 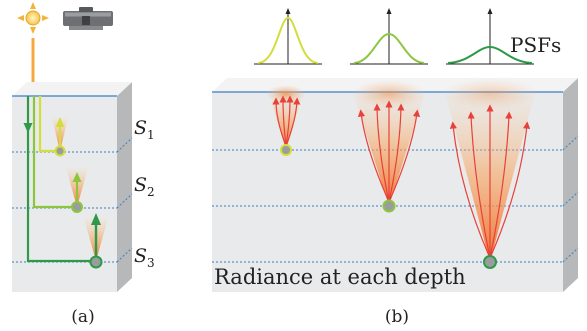 I want to click on caption-a: (a), so click(x=82, y=317).